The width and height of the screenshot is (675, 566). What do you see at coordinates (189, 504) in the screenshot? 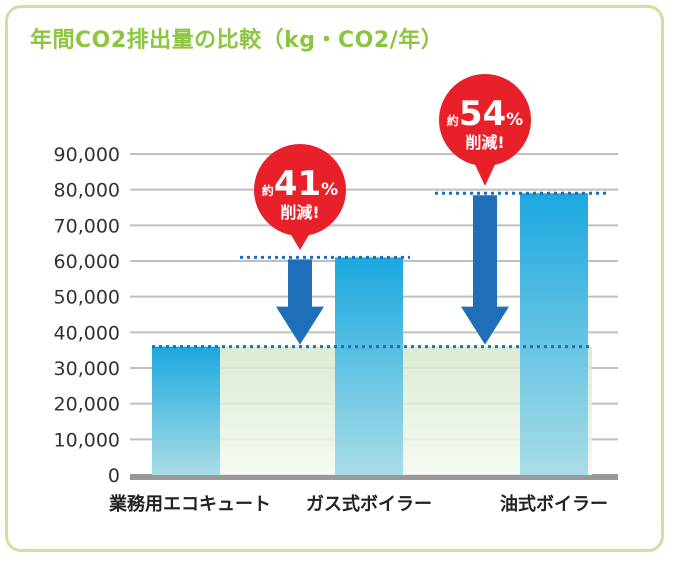
I see `x-category-label: 業務用エコキュート` at bounding box center [189, 504].